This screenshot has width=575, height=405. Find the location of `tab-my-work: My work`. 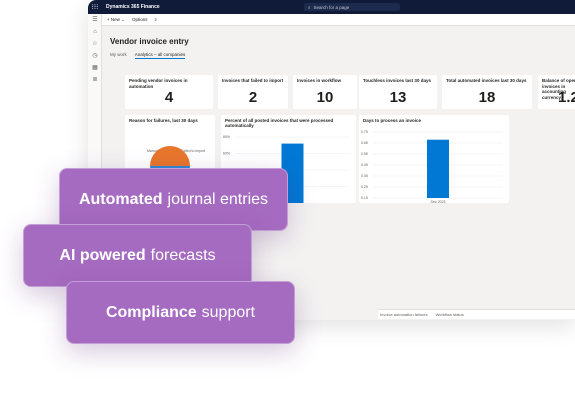

tab-my-work: My work is located at coordinates (118, 54).